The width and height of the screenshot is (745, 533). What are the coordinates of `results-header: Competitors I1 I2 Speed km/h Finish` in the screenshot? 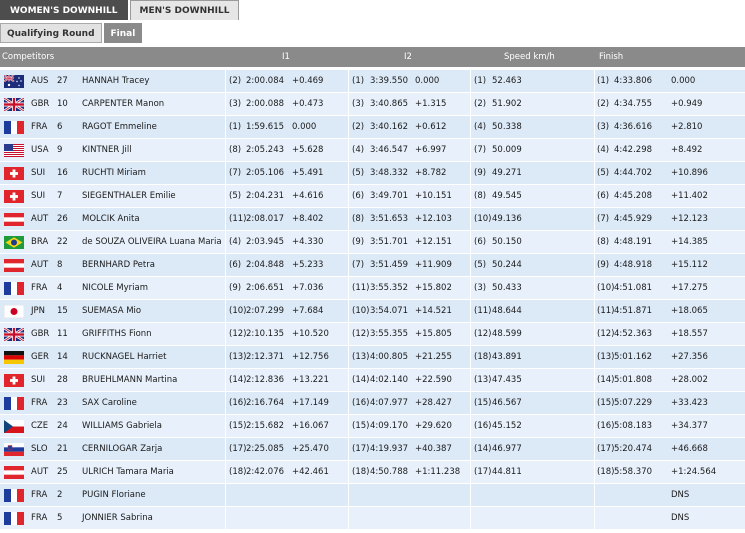 It's located at (372, 57).